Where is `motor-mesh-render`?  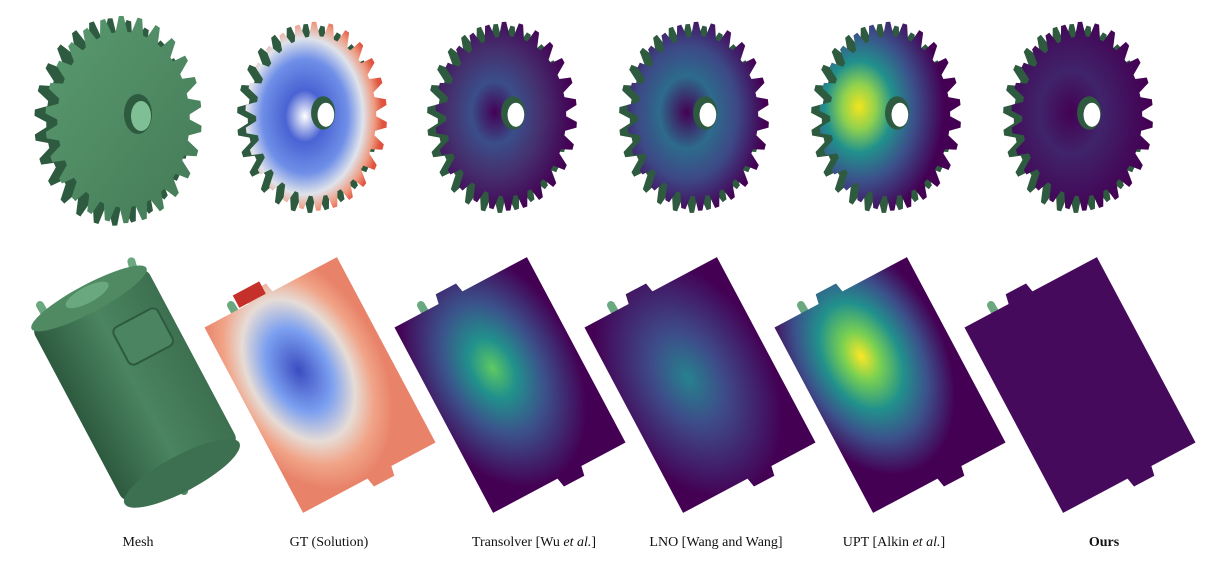
motor-mesh-render is located at coordinates (135, 381).